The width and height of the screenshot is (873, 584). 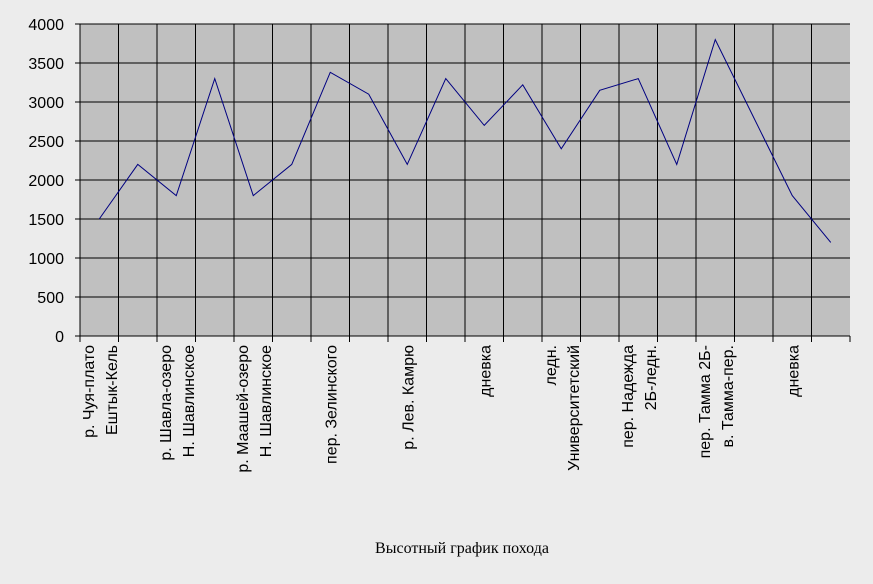 What do you see at coordinates (89, 391) in the screenshot?
I see `x-tick-label-line: р. Чуя-плато` at bounding box center [89, 391].